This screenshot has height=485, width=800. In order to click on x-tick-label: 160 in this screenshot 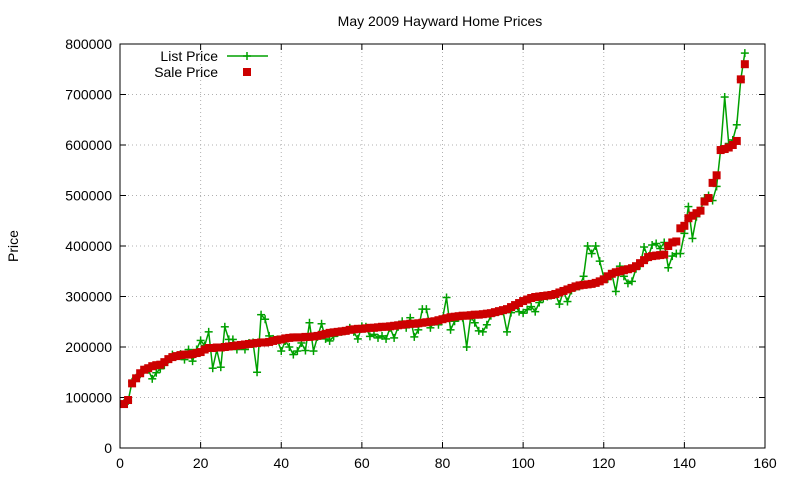, I will do `click(765, 463)`.